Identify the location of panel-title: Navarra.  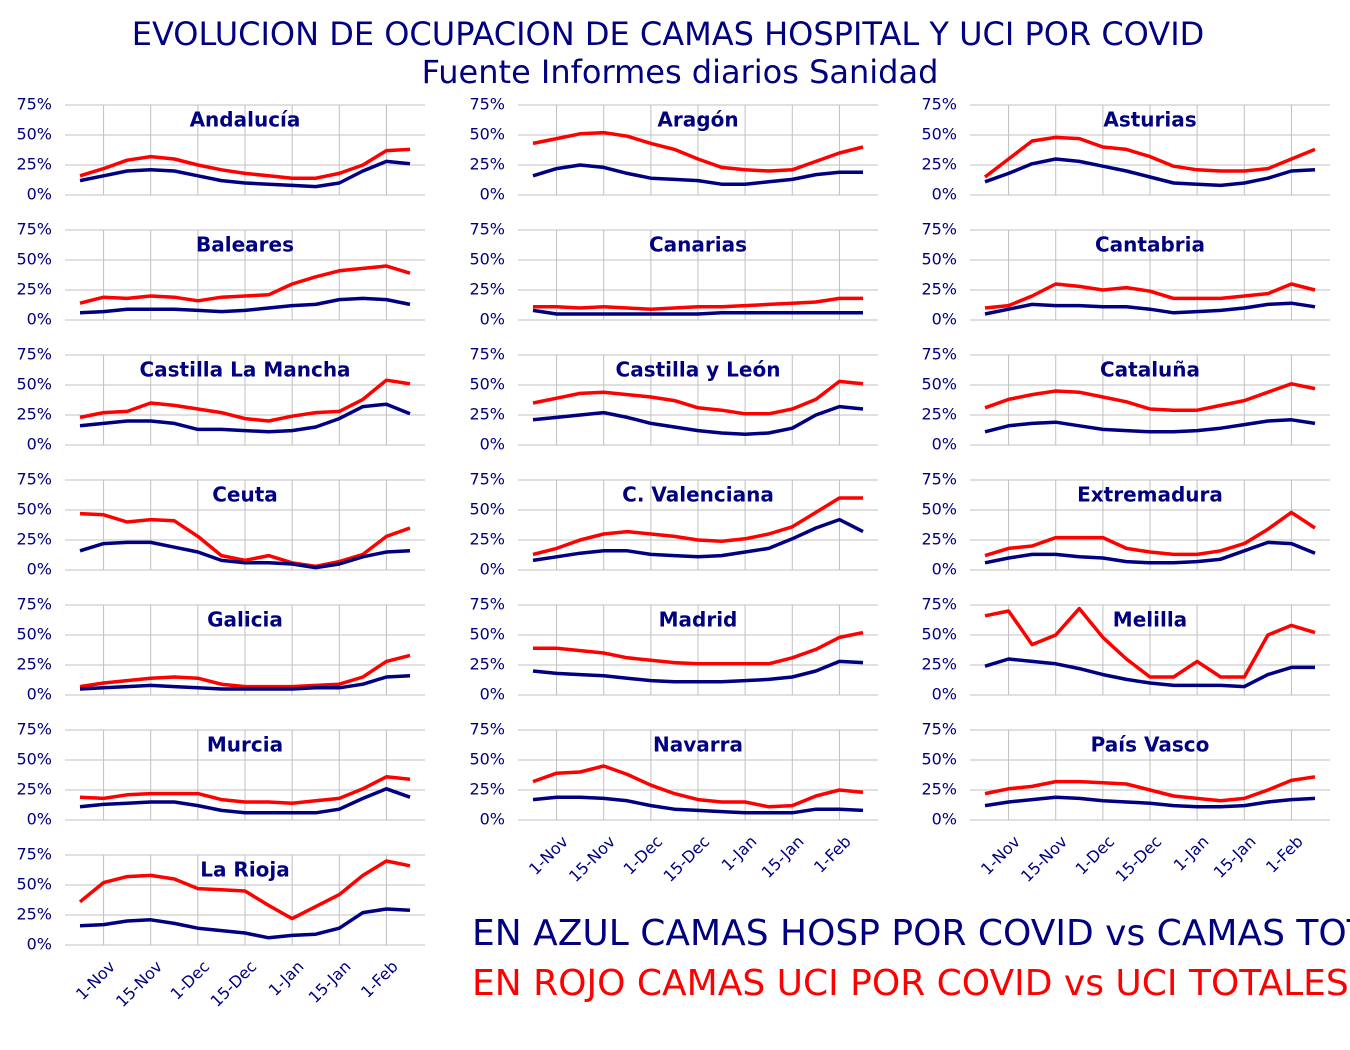
(698, 745).